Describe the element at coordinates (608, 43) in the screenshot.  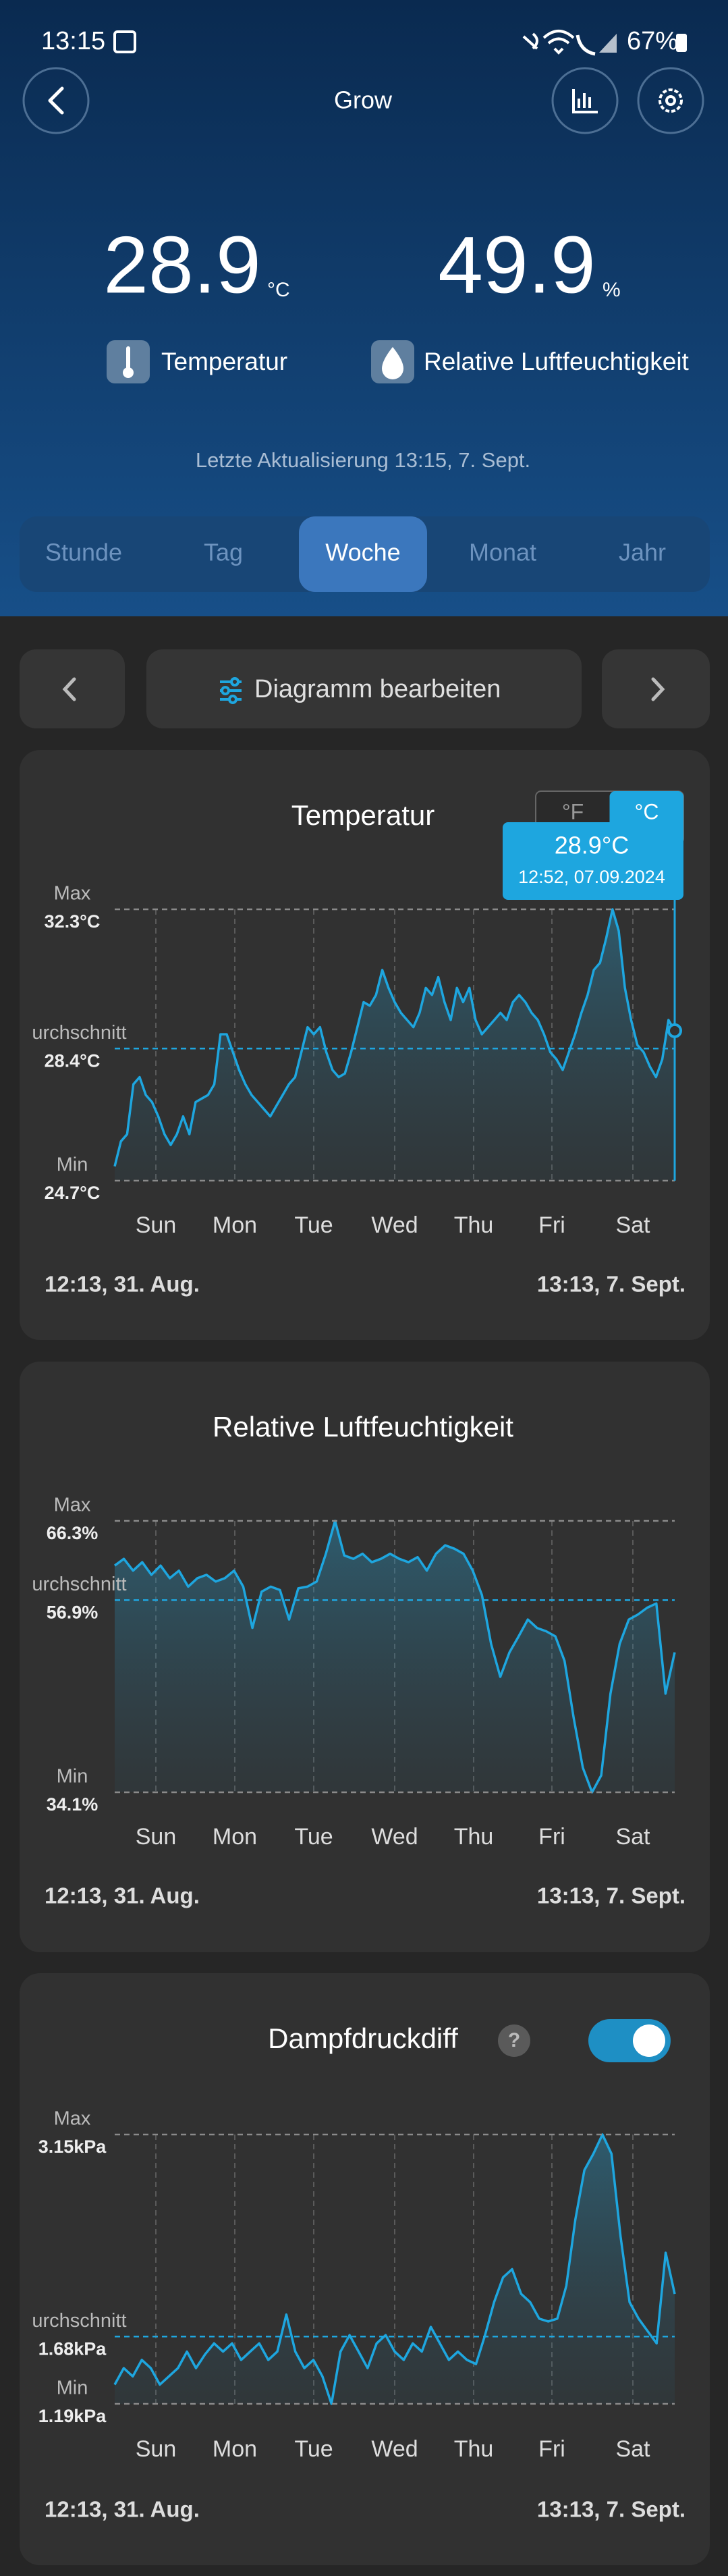
I see `signal-icon` at that location.